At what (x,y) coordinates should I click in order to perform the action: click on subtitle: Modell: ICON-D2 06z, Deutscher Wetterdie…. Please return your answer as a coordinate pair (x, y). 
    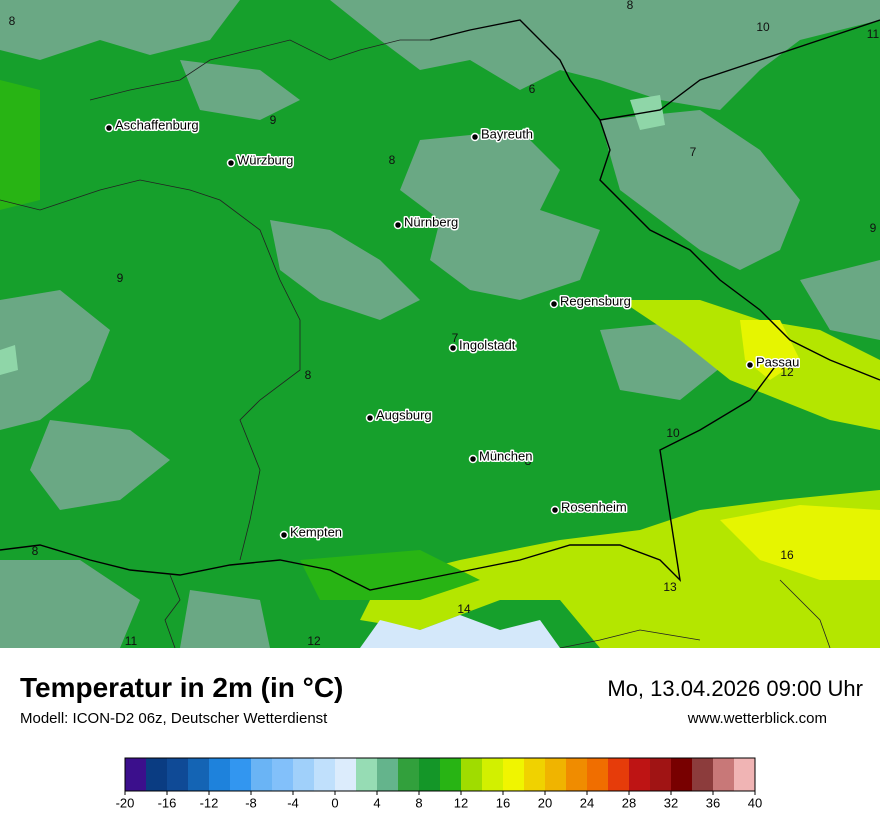
    Looking at the image, I should click on (174, 718).